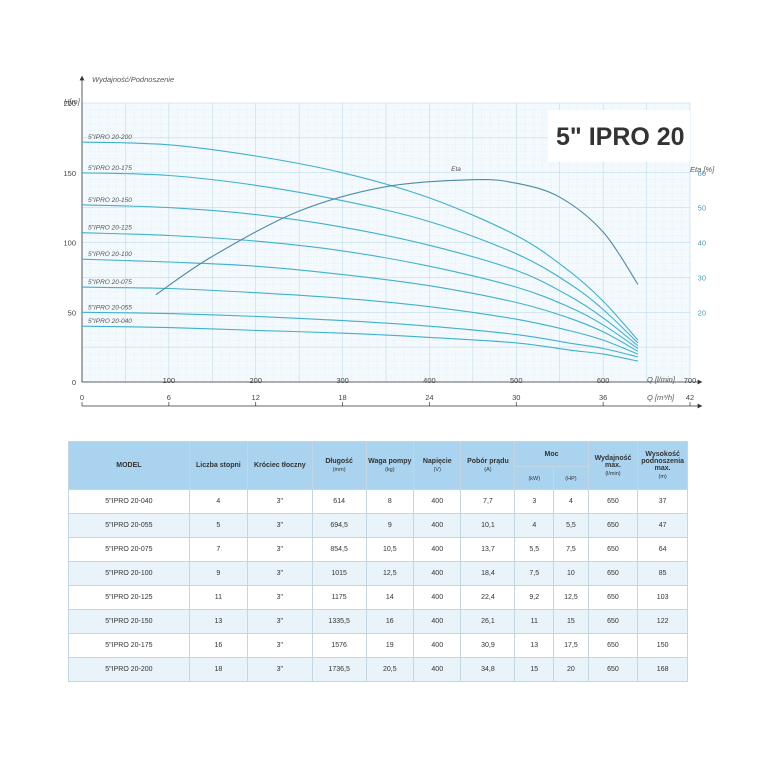 Image resolution: width=768 pixels, height=768 pixels. What do you see at coordinates (129, 465) in the screenshot?
I see `header-model: MODEL` at bounding box center [129, 465].